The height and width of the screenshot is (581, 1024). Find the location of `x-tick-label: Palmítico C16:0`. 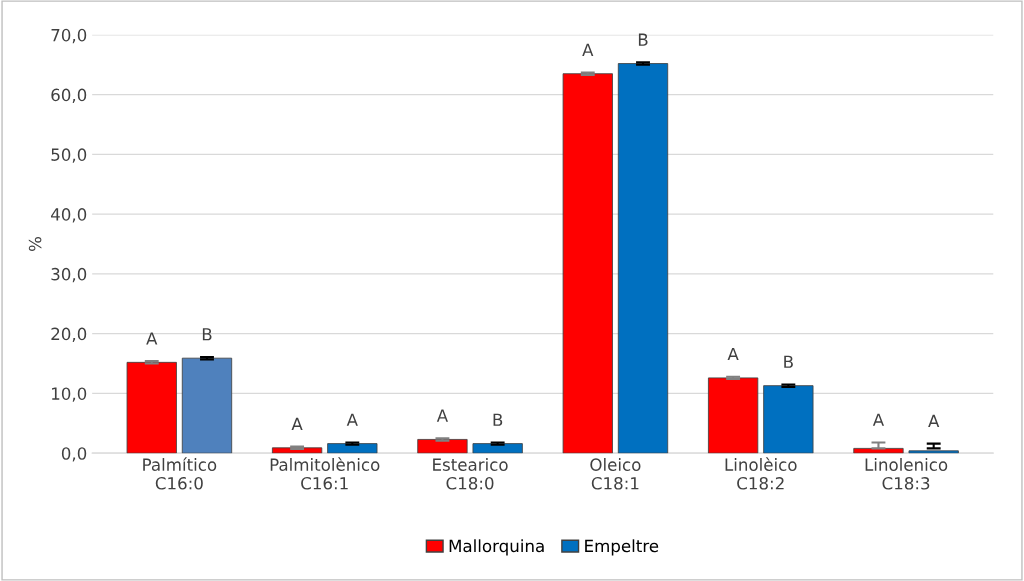

x-tick-label: Palmítico C16:0 is located at coordinates (180, 473).